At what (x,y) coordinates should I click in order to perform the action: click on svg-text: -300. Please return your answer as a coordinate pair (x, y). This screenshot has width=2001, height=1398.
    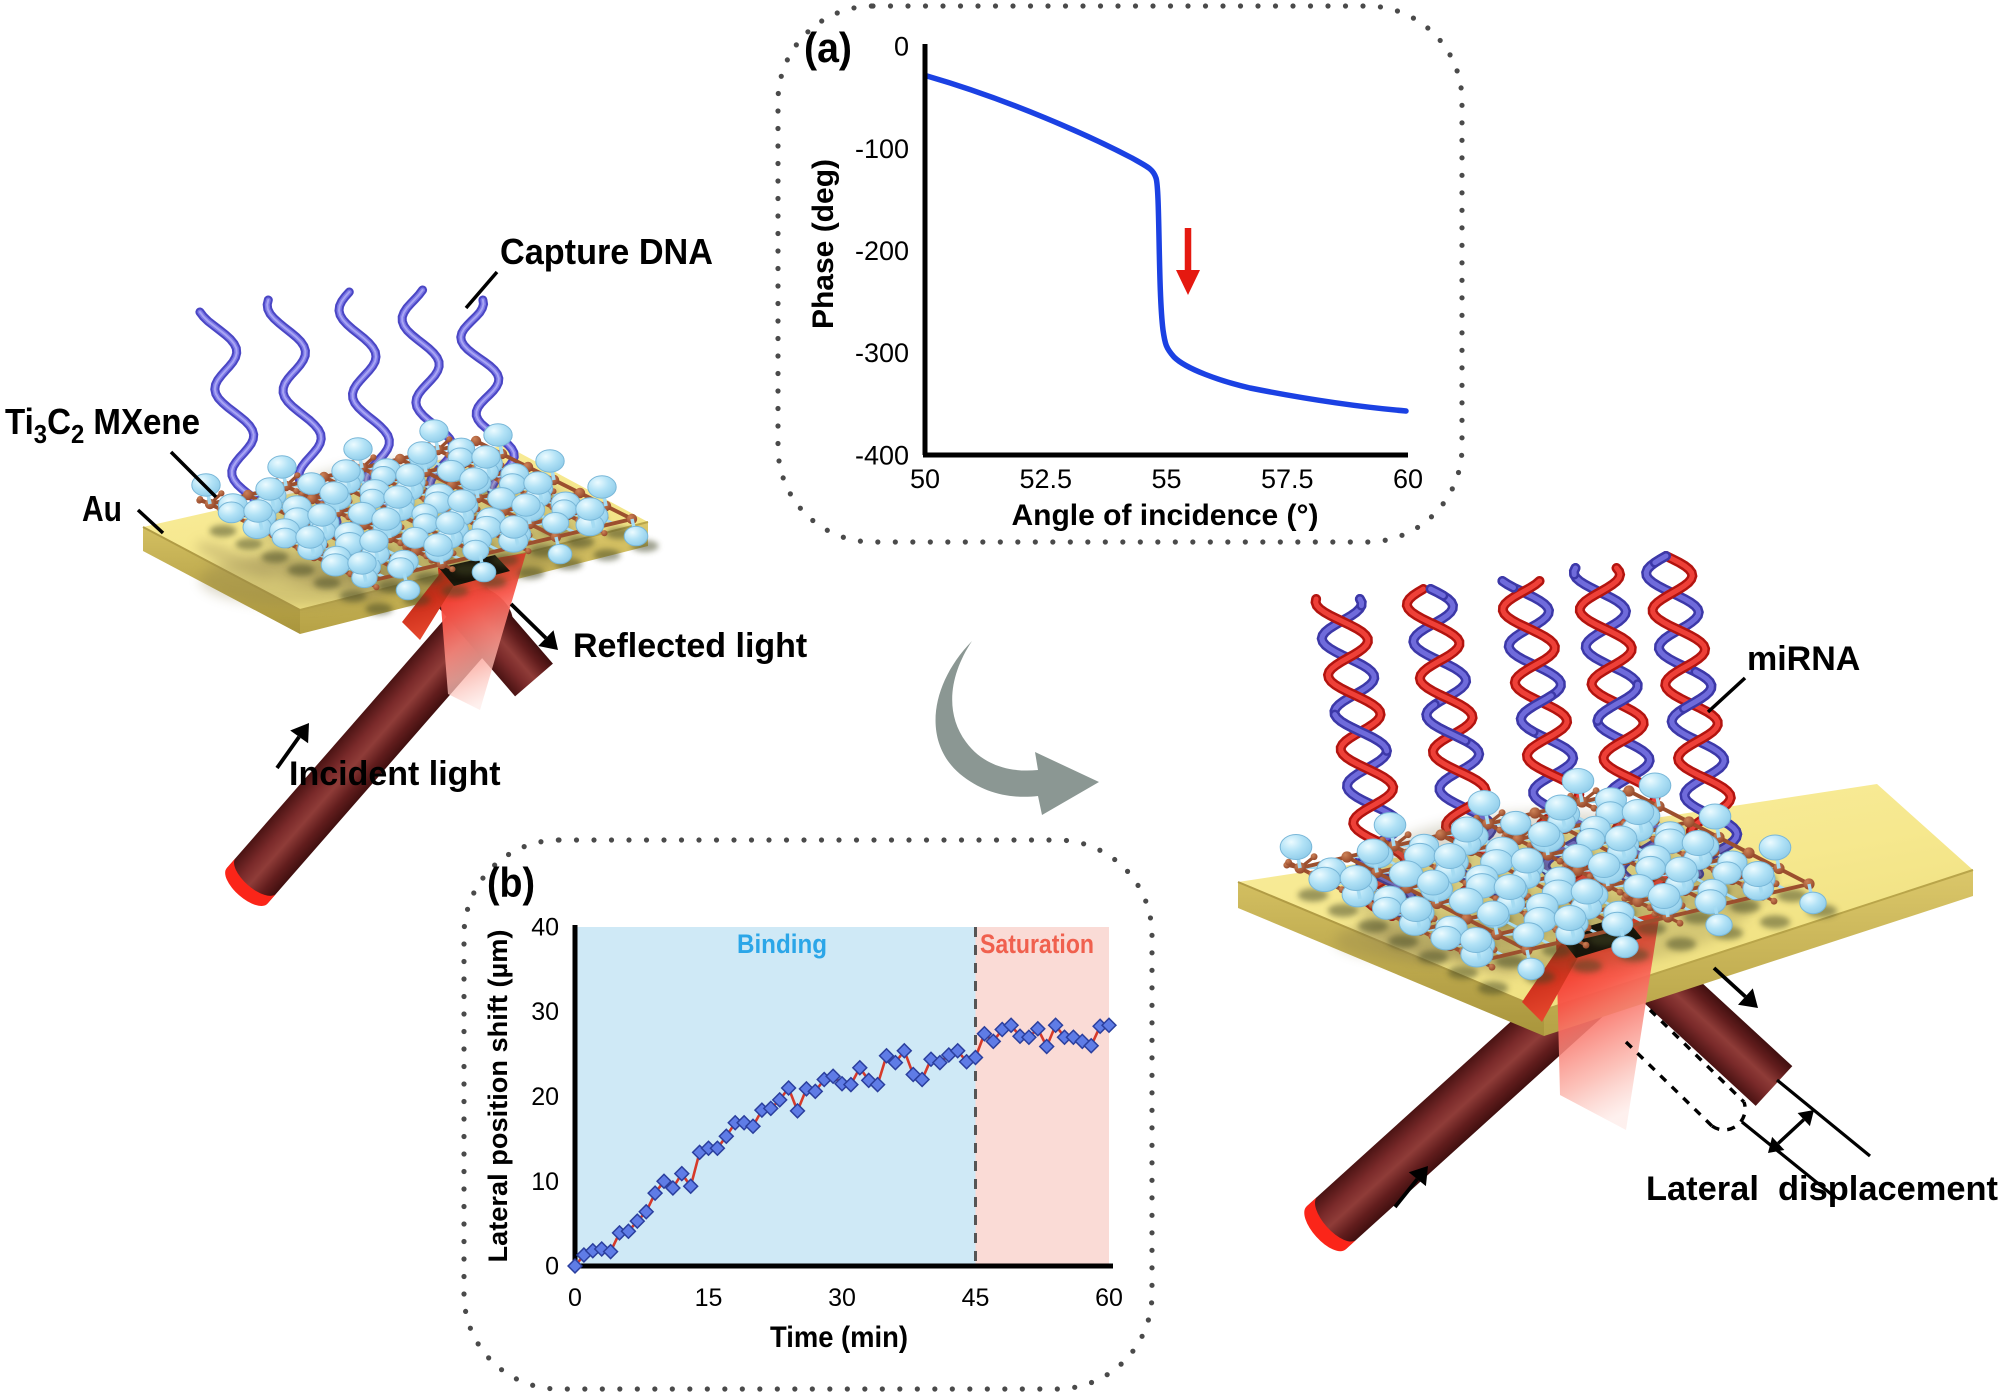
    Looking at the image, I should click on (882, 353).